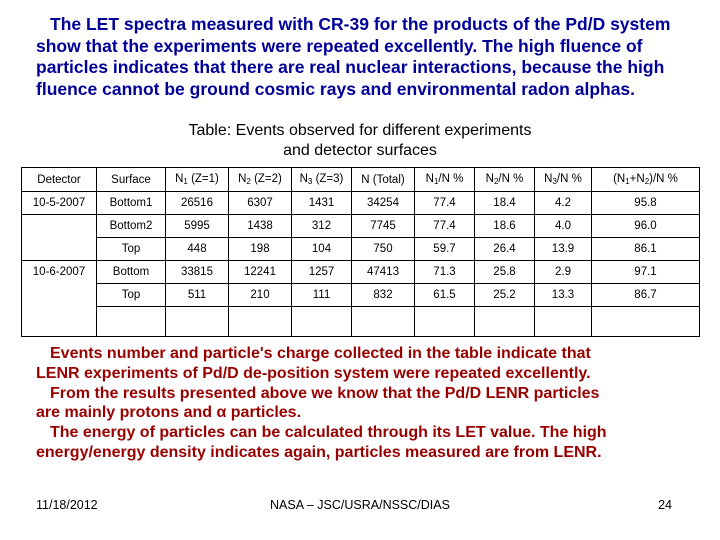  Describe the element at coordinates (645, 203) in the screenshot. I see `cell-p12: 95.8` at that location.